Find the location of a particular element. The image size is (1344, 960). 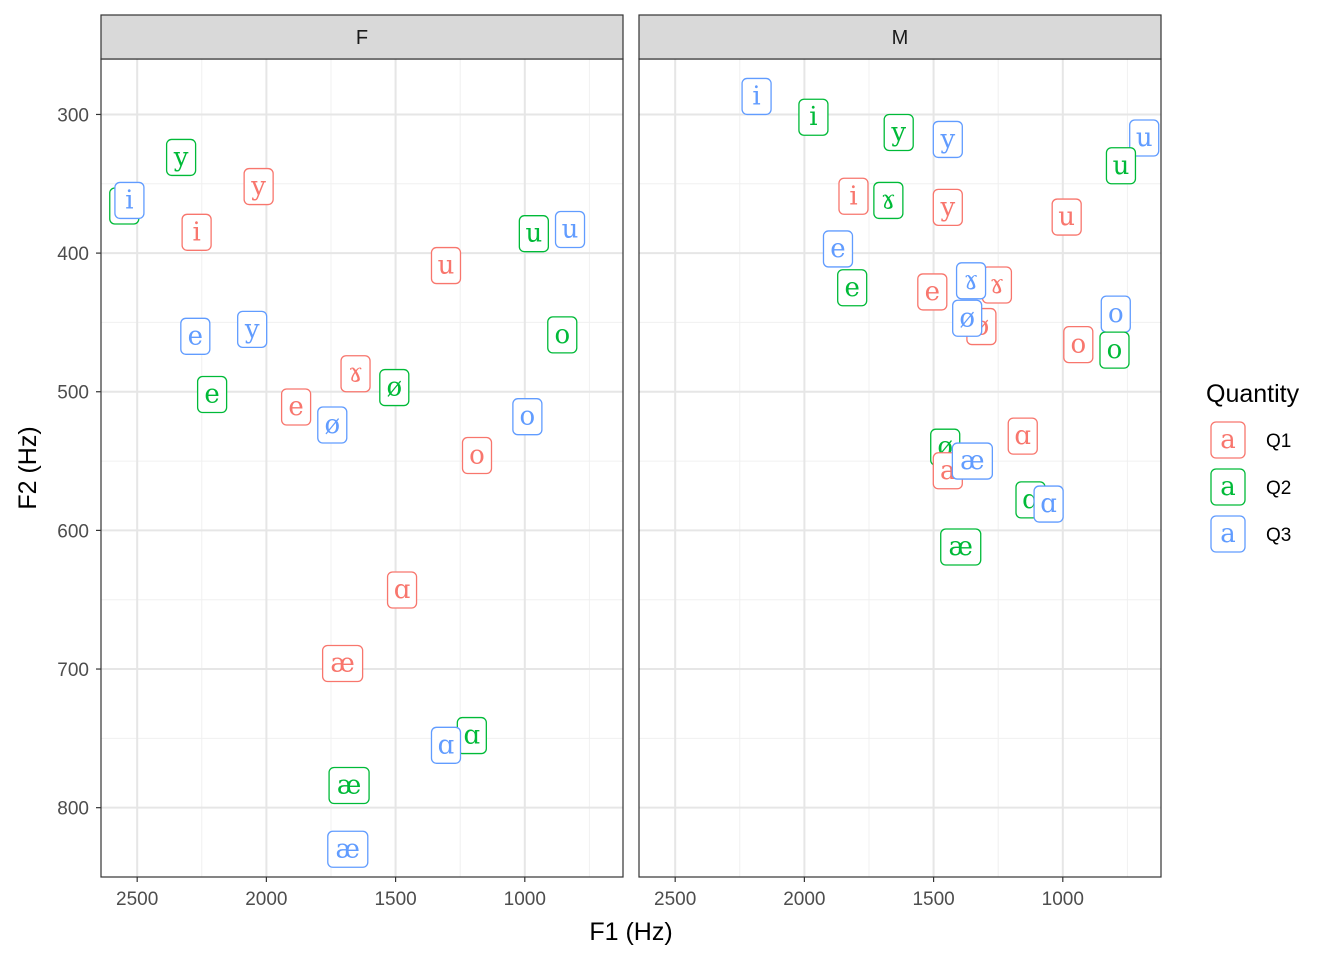

x-tick-label: 2000 is located at coordinates (804, 899).